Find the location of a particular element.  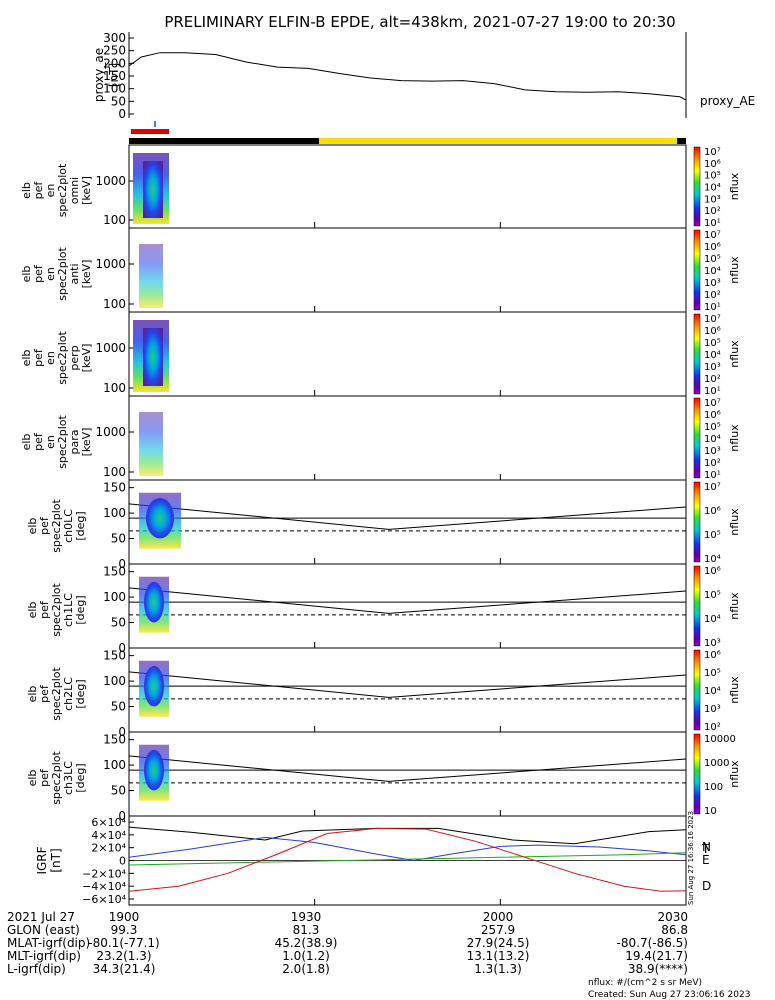

xaxis-row-label-4: L-igrf(dip) is located at coordinates (36, 969).